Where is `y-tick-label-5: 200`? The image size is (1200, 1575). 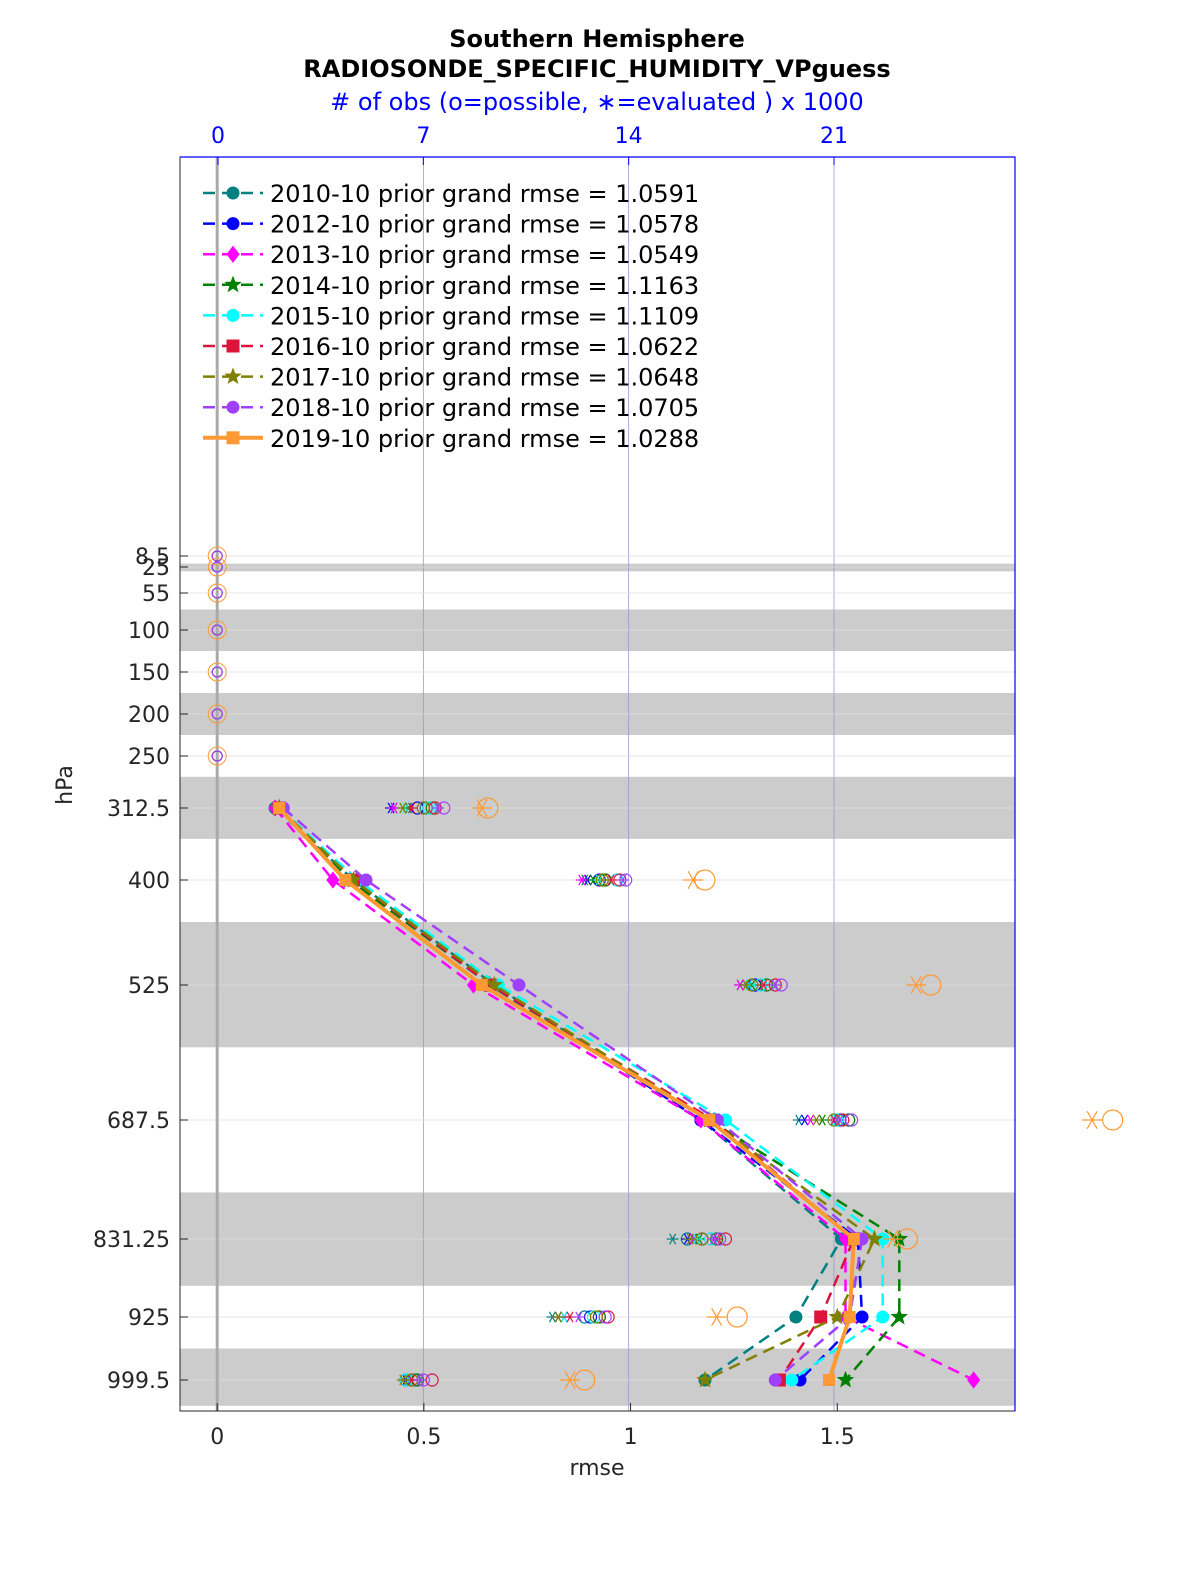 y-tick-label-5: 200 is located at coordinates (149, 715).